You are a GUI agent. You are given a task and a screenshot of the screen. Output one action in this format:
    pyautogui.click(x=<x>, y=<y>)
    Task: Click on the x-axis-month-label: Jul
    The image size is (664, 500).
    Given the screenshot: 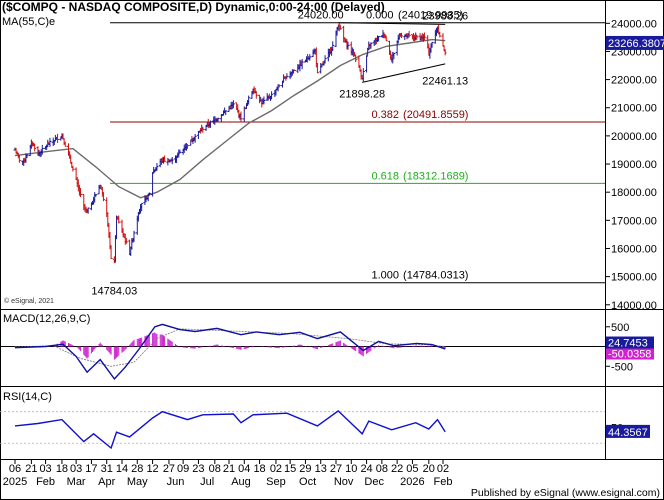 What is the action you would take?
    pyautogui.click(x=207, y=482)
    